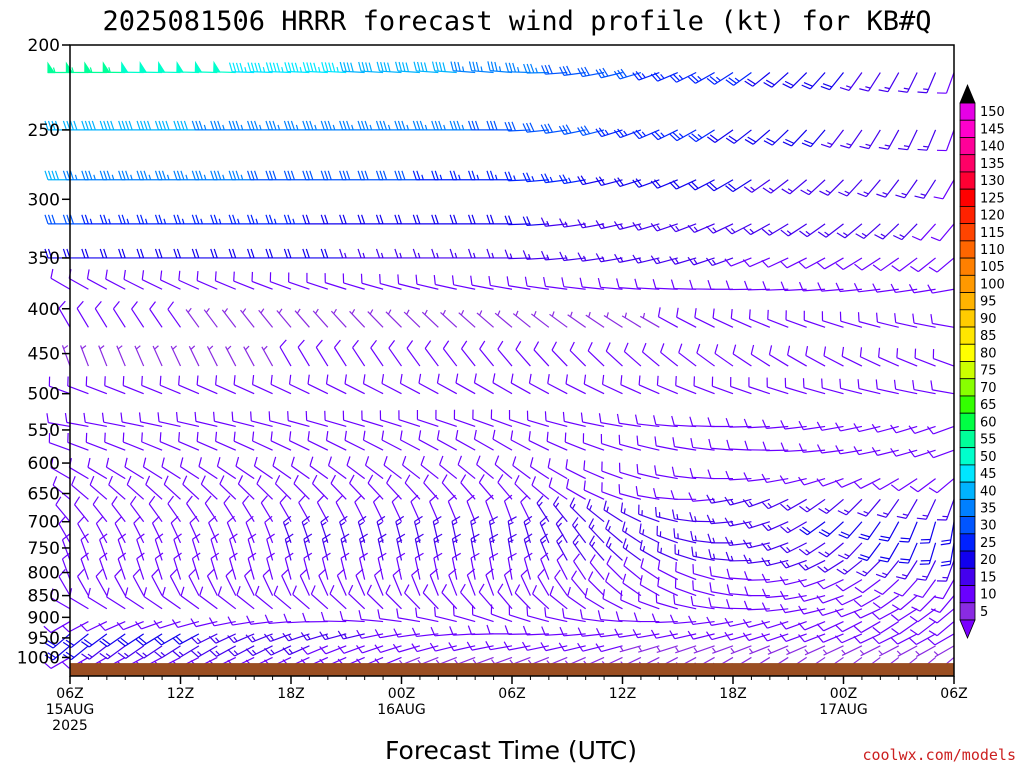  I want to click on y-tick-label: 950, so click(44, 639).